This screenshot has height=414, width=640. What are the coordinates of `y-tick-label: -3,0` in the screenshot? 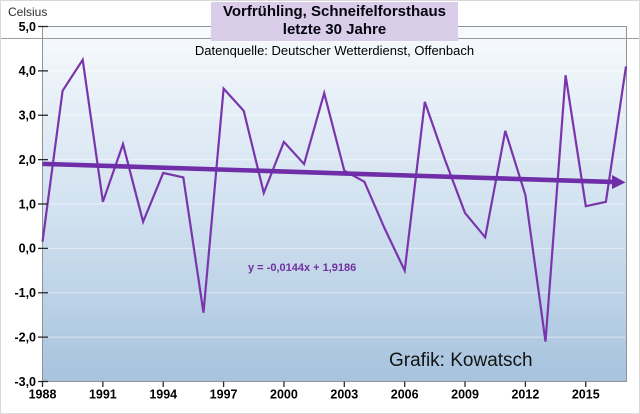 It's located at (25, 382).